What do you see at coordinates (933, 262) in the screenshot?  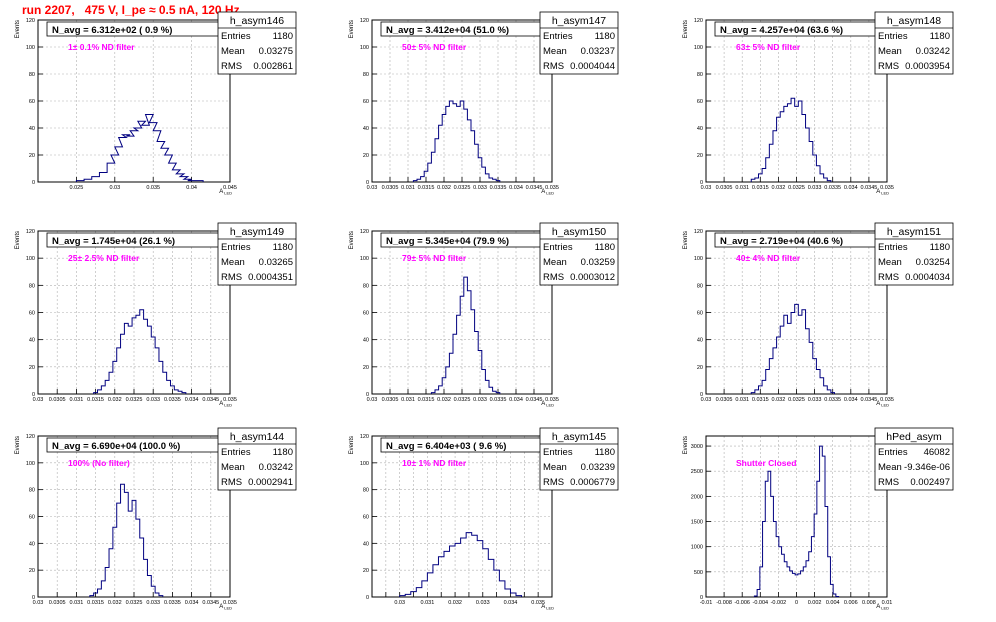 I see `stats-value: 0.03254` at bounding box center [933, 262].